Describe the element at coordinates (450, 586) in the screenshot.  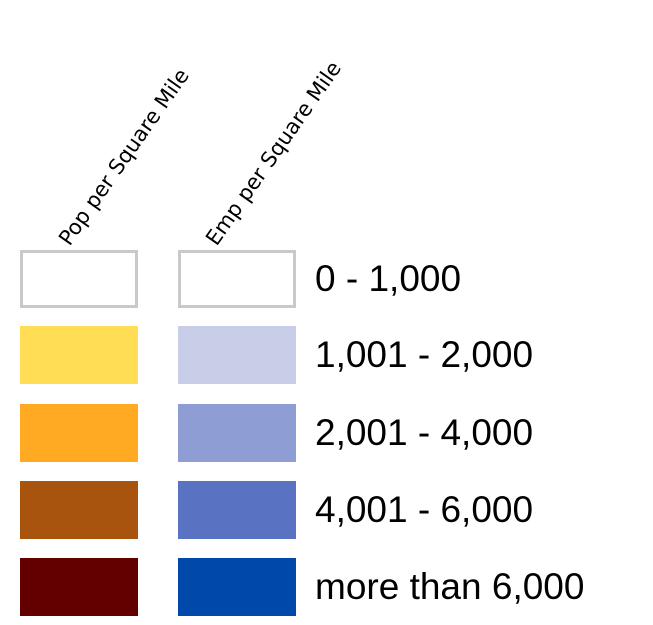
I see `range-label-4: more than 6,000` at that location.